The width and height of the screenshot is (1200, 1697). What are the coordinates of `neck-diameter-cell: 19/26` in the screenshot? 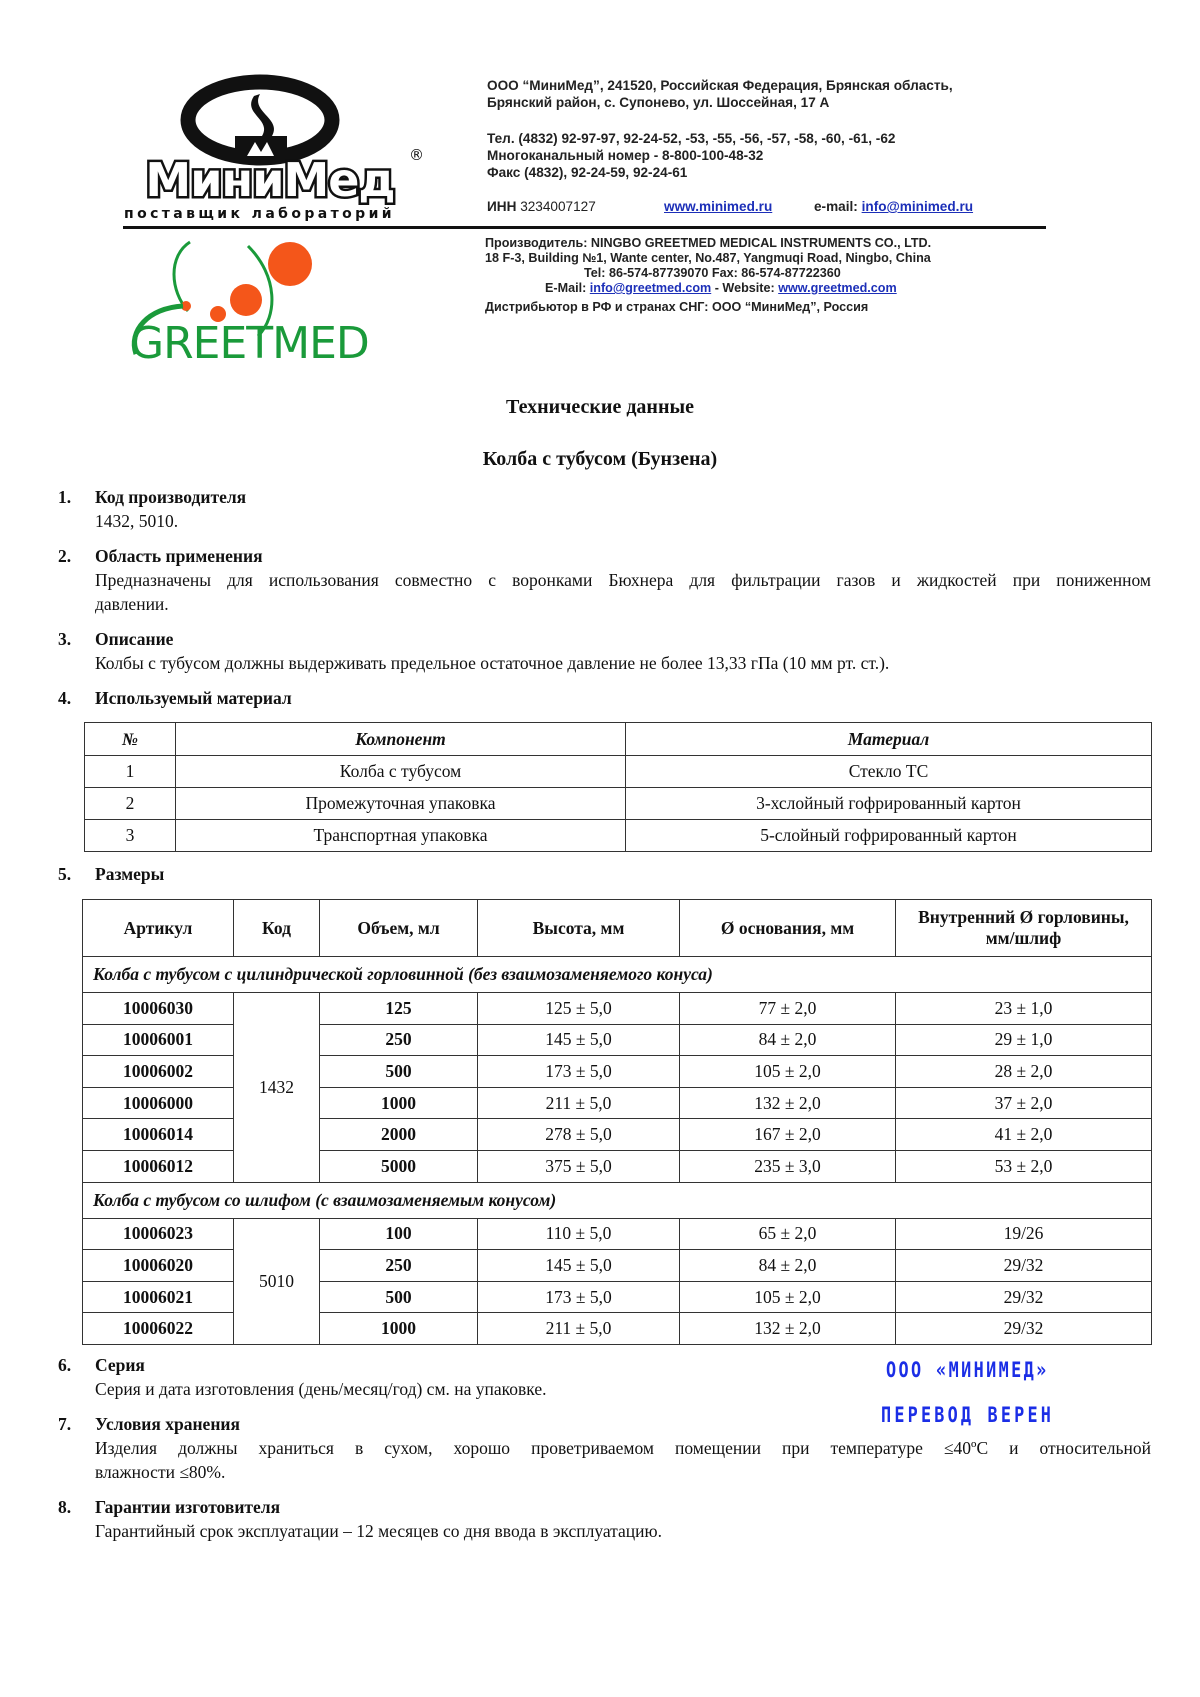 It's located at (1023, 1234).